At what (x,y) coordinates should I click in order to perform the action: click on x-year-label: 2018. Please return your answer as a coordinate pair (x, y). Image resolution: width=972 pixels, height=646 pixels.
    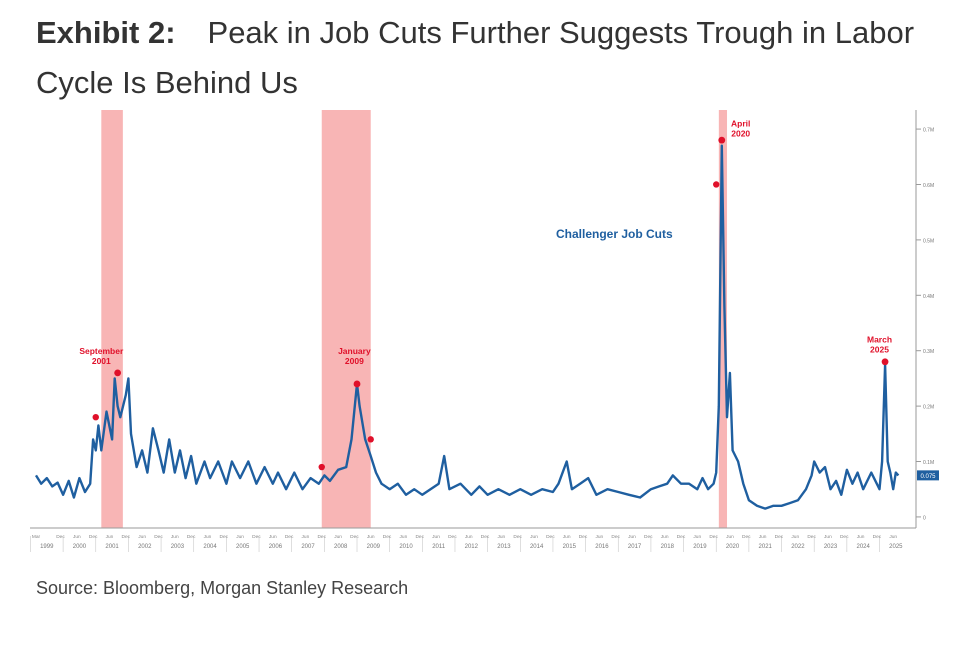
    Looking at the image, I should click on (668, 547).